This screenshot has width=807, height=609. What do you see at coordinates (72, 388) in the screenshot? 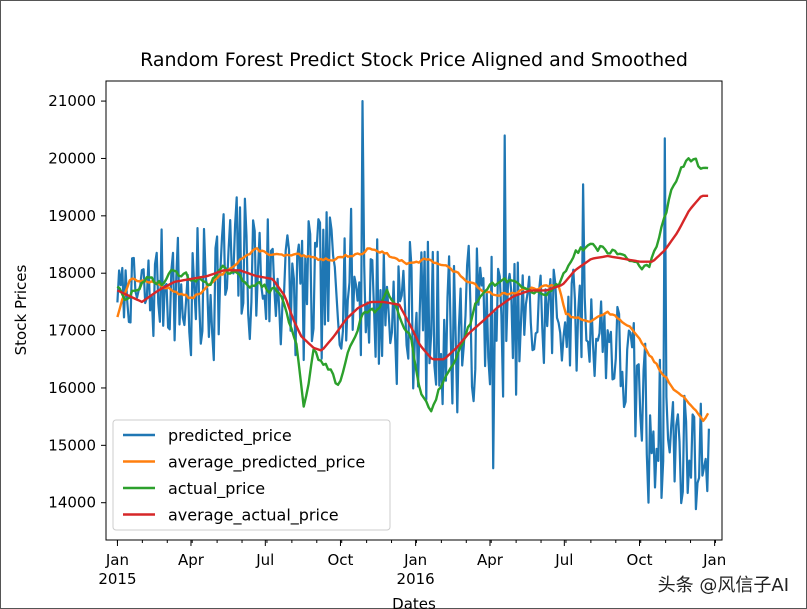
I see `y-tick-label: 16000` at bounding box center [72, 388].